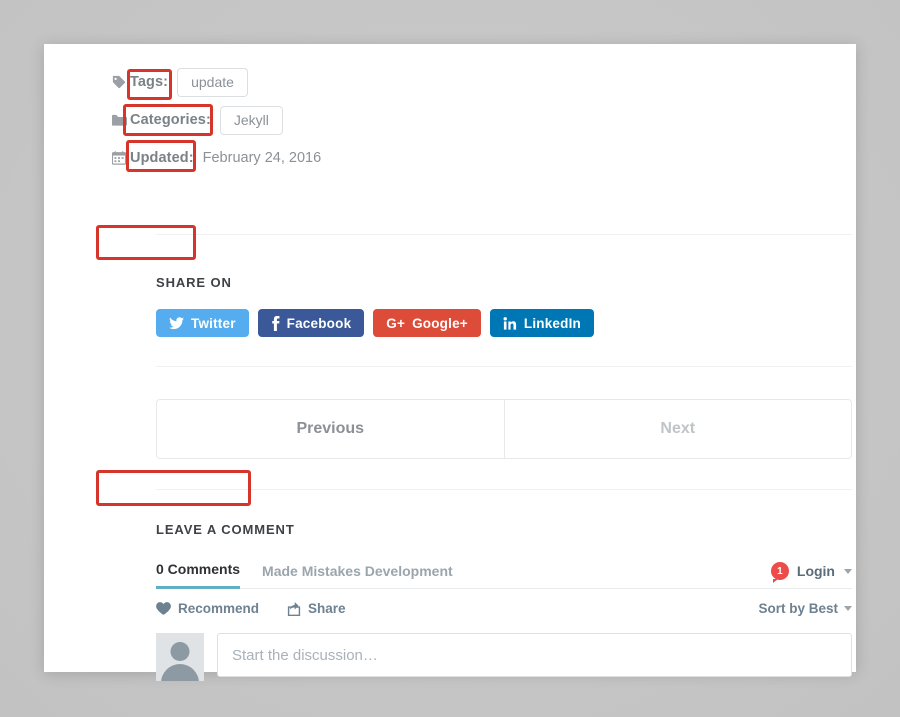  Describe the element at coordinates (396, 323) in the screenshot. I see `google-plus-icon: G+` at that location.